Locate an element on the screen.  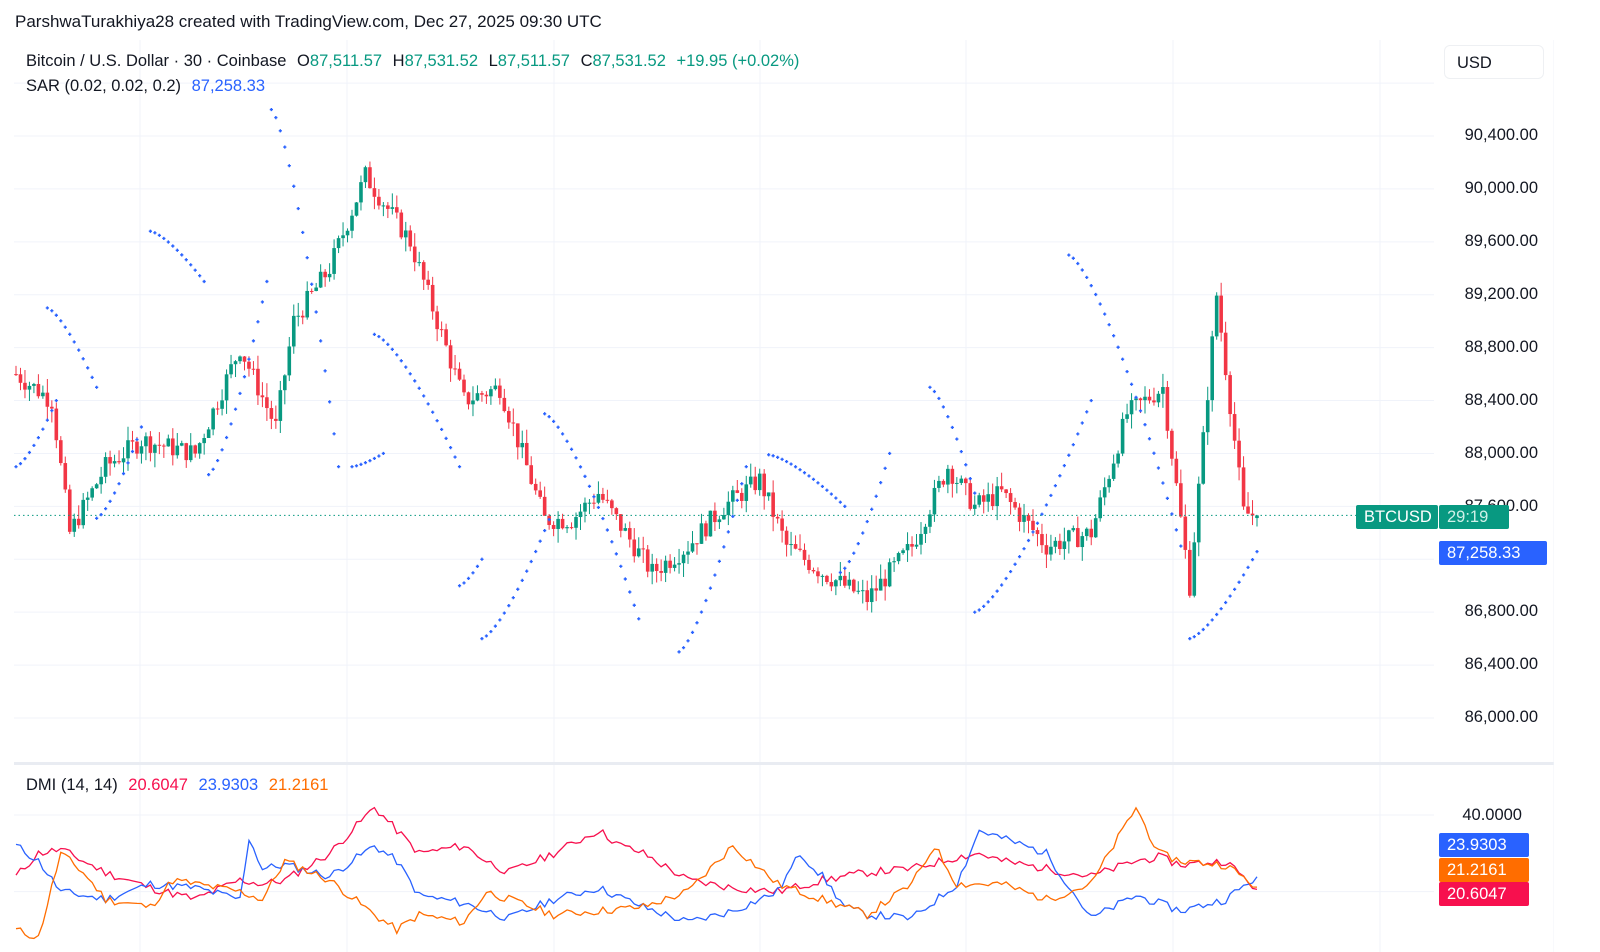
sar-value: 87,258.33 is located at coordinates (228, 86).